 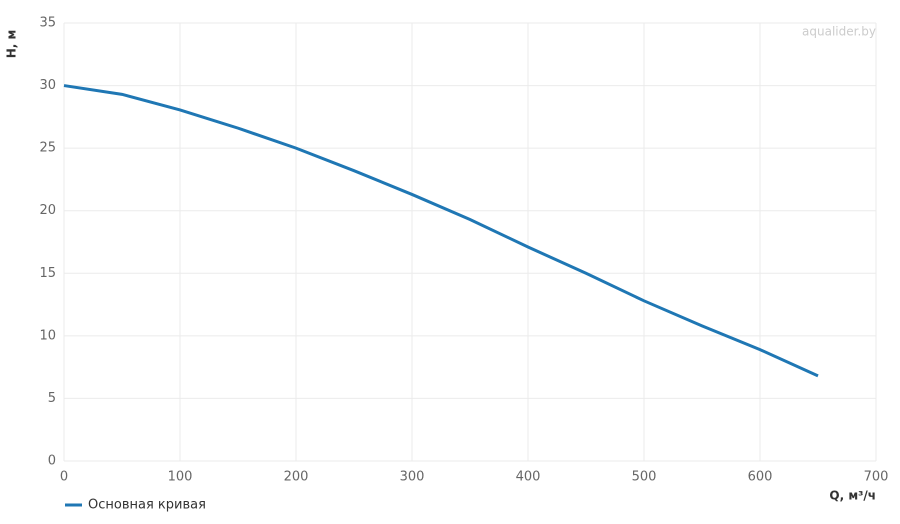 I want to click on y-tick-label: 25, so click(x=47, y=148).